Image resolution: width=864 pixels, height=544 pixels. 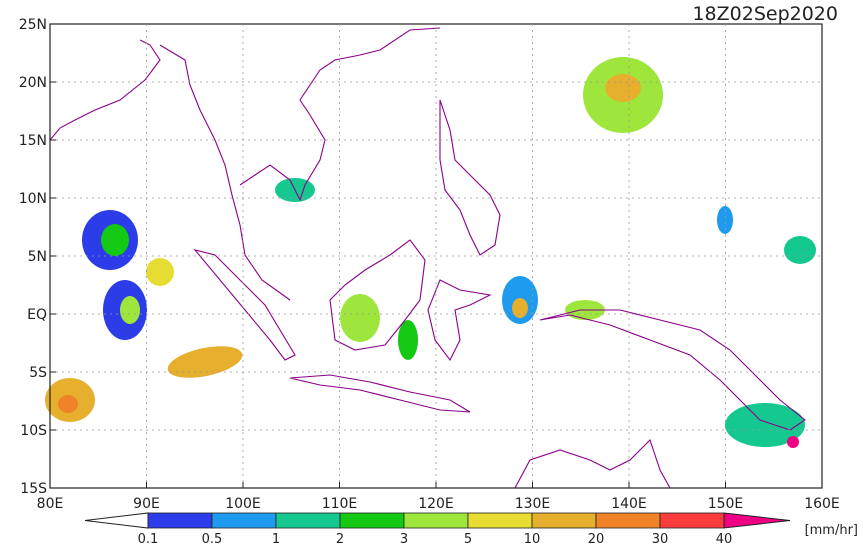 I want to click on x-tick-label: 120E, so click(x=436, y=504).